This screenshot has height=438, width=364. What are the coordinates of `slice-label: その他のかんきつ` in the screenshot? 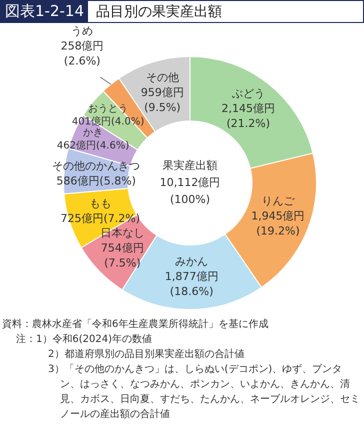 It's located at (96, 165).